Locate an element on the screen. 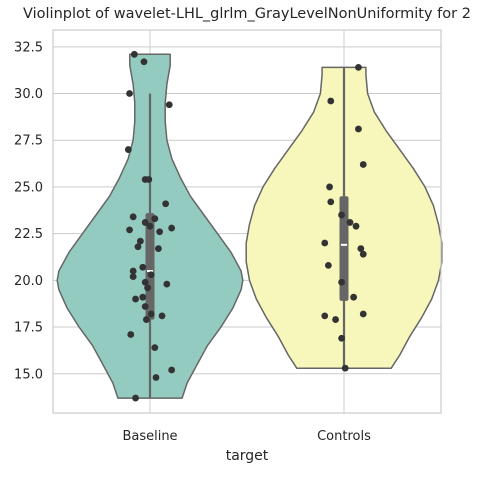  iqr-box-baseline is located at coordinates (150, 266).